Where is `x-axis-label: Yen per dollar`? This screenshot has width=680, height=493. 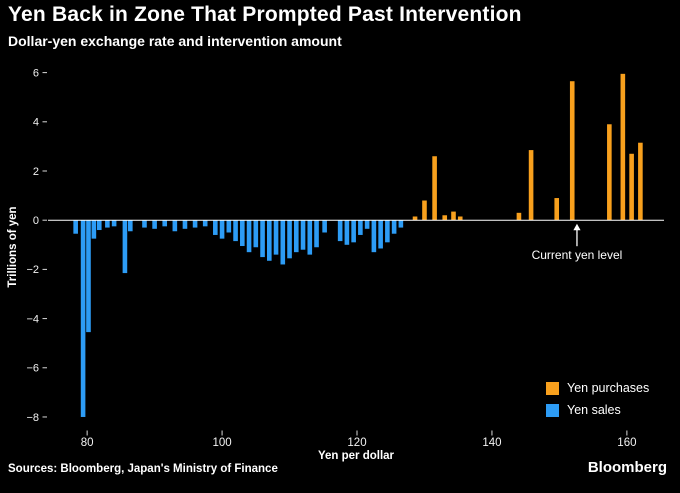
x-axis-label: Yen per dollar is located at coordinates (356, 456).